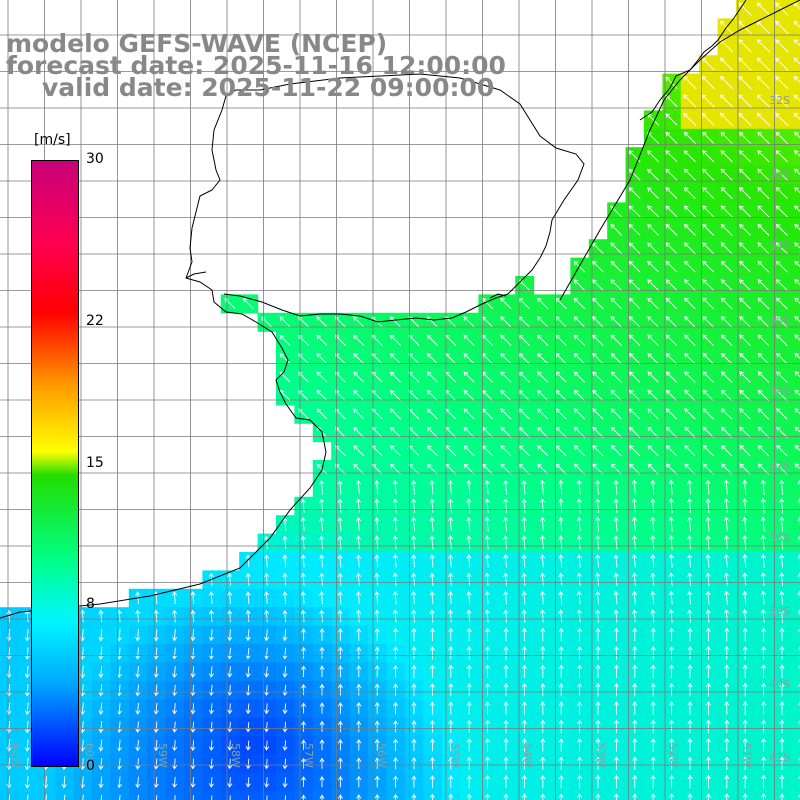  Describe the element at coordinates (197, 43) in the screenshot. I see `model-title: modelo GEFS-WAVE (NCEP)` at that location.